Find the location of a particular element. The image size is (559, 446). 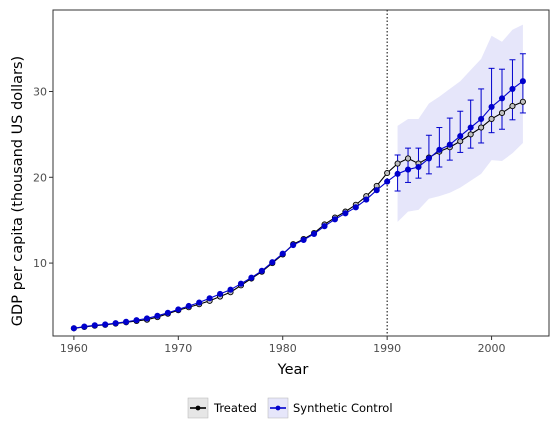

legend-label-synthetic: Synthetic Control is located at coordinates (343, 408).